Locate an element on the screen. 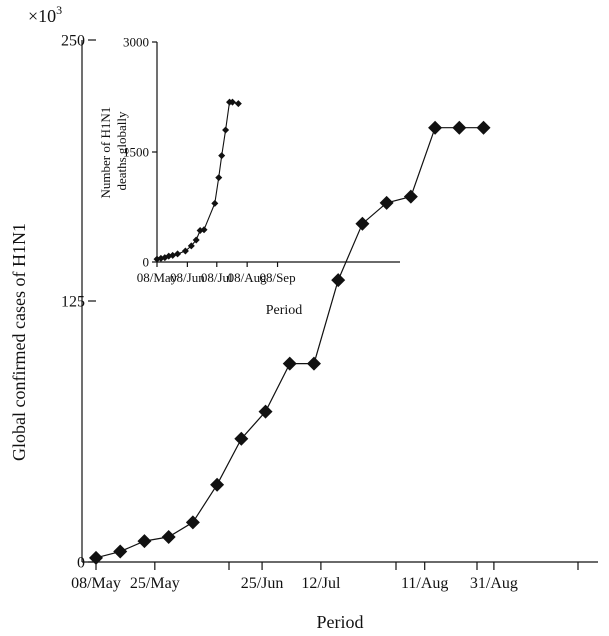 This screenshot has height=636, width=609. inset-x-tick-label: 08/May is located at coordinates (157, 277).